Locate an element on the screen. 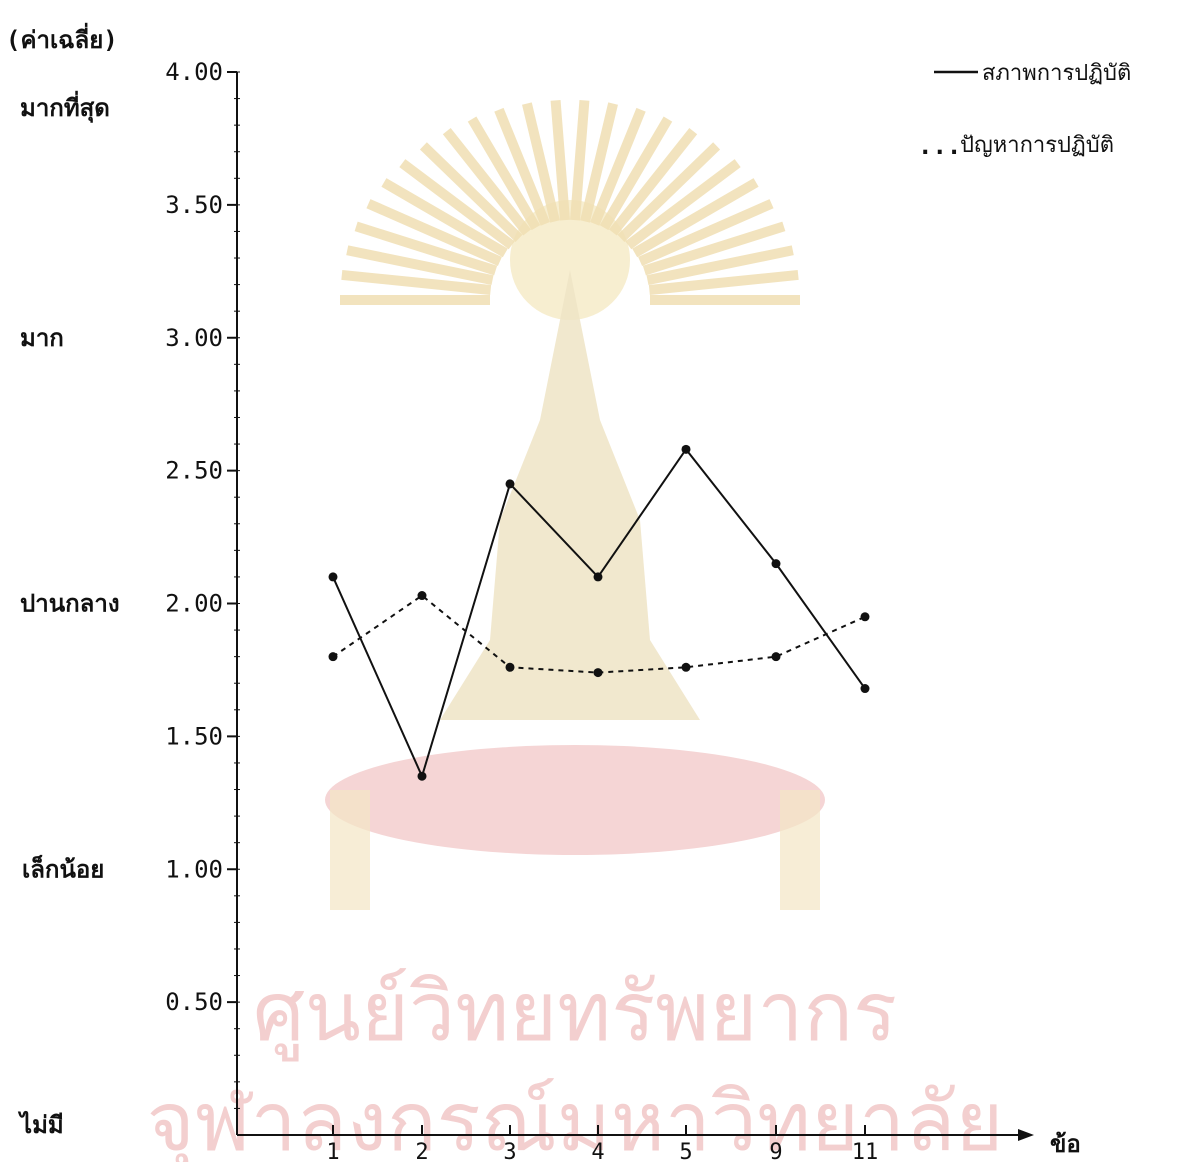 This screenshot has width=1194, height=1162. level-label: เล็กน้อย is located at coordinates (63, 868).